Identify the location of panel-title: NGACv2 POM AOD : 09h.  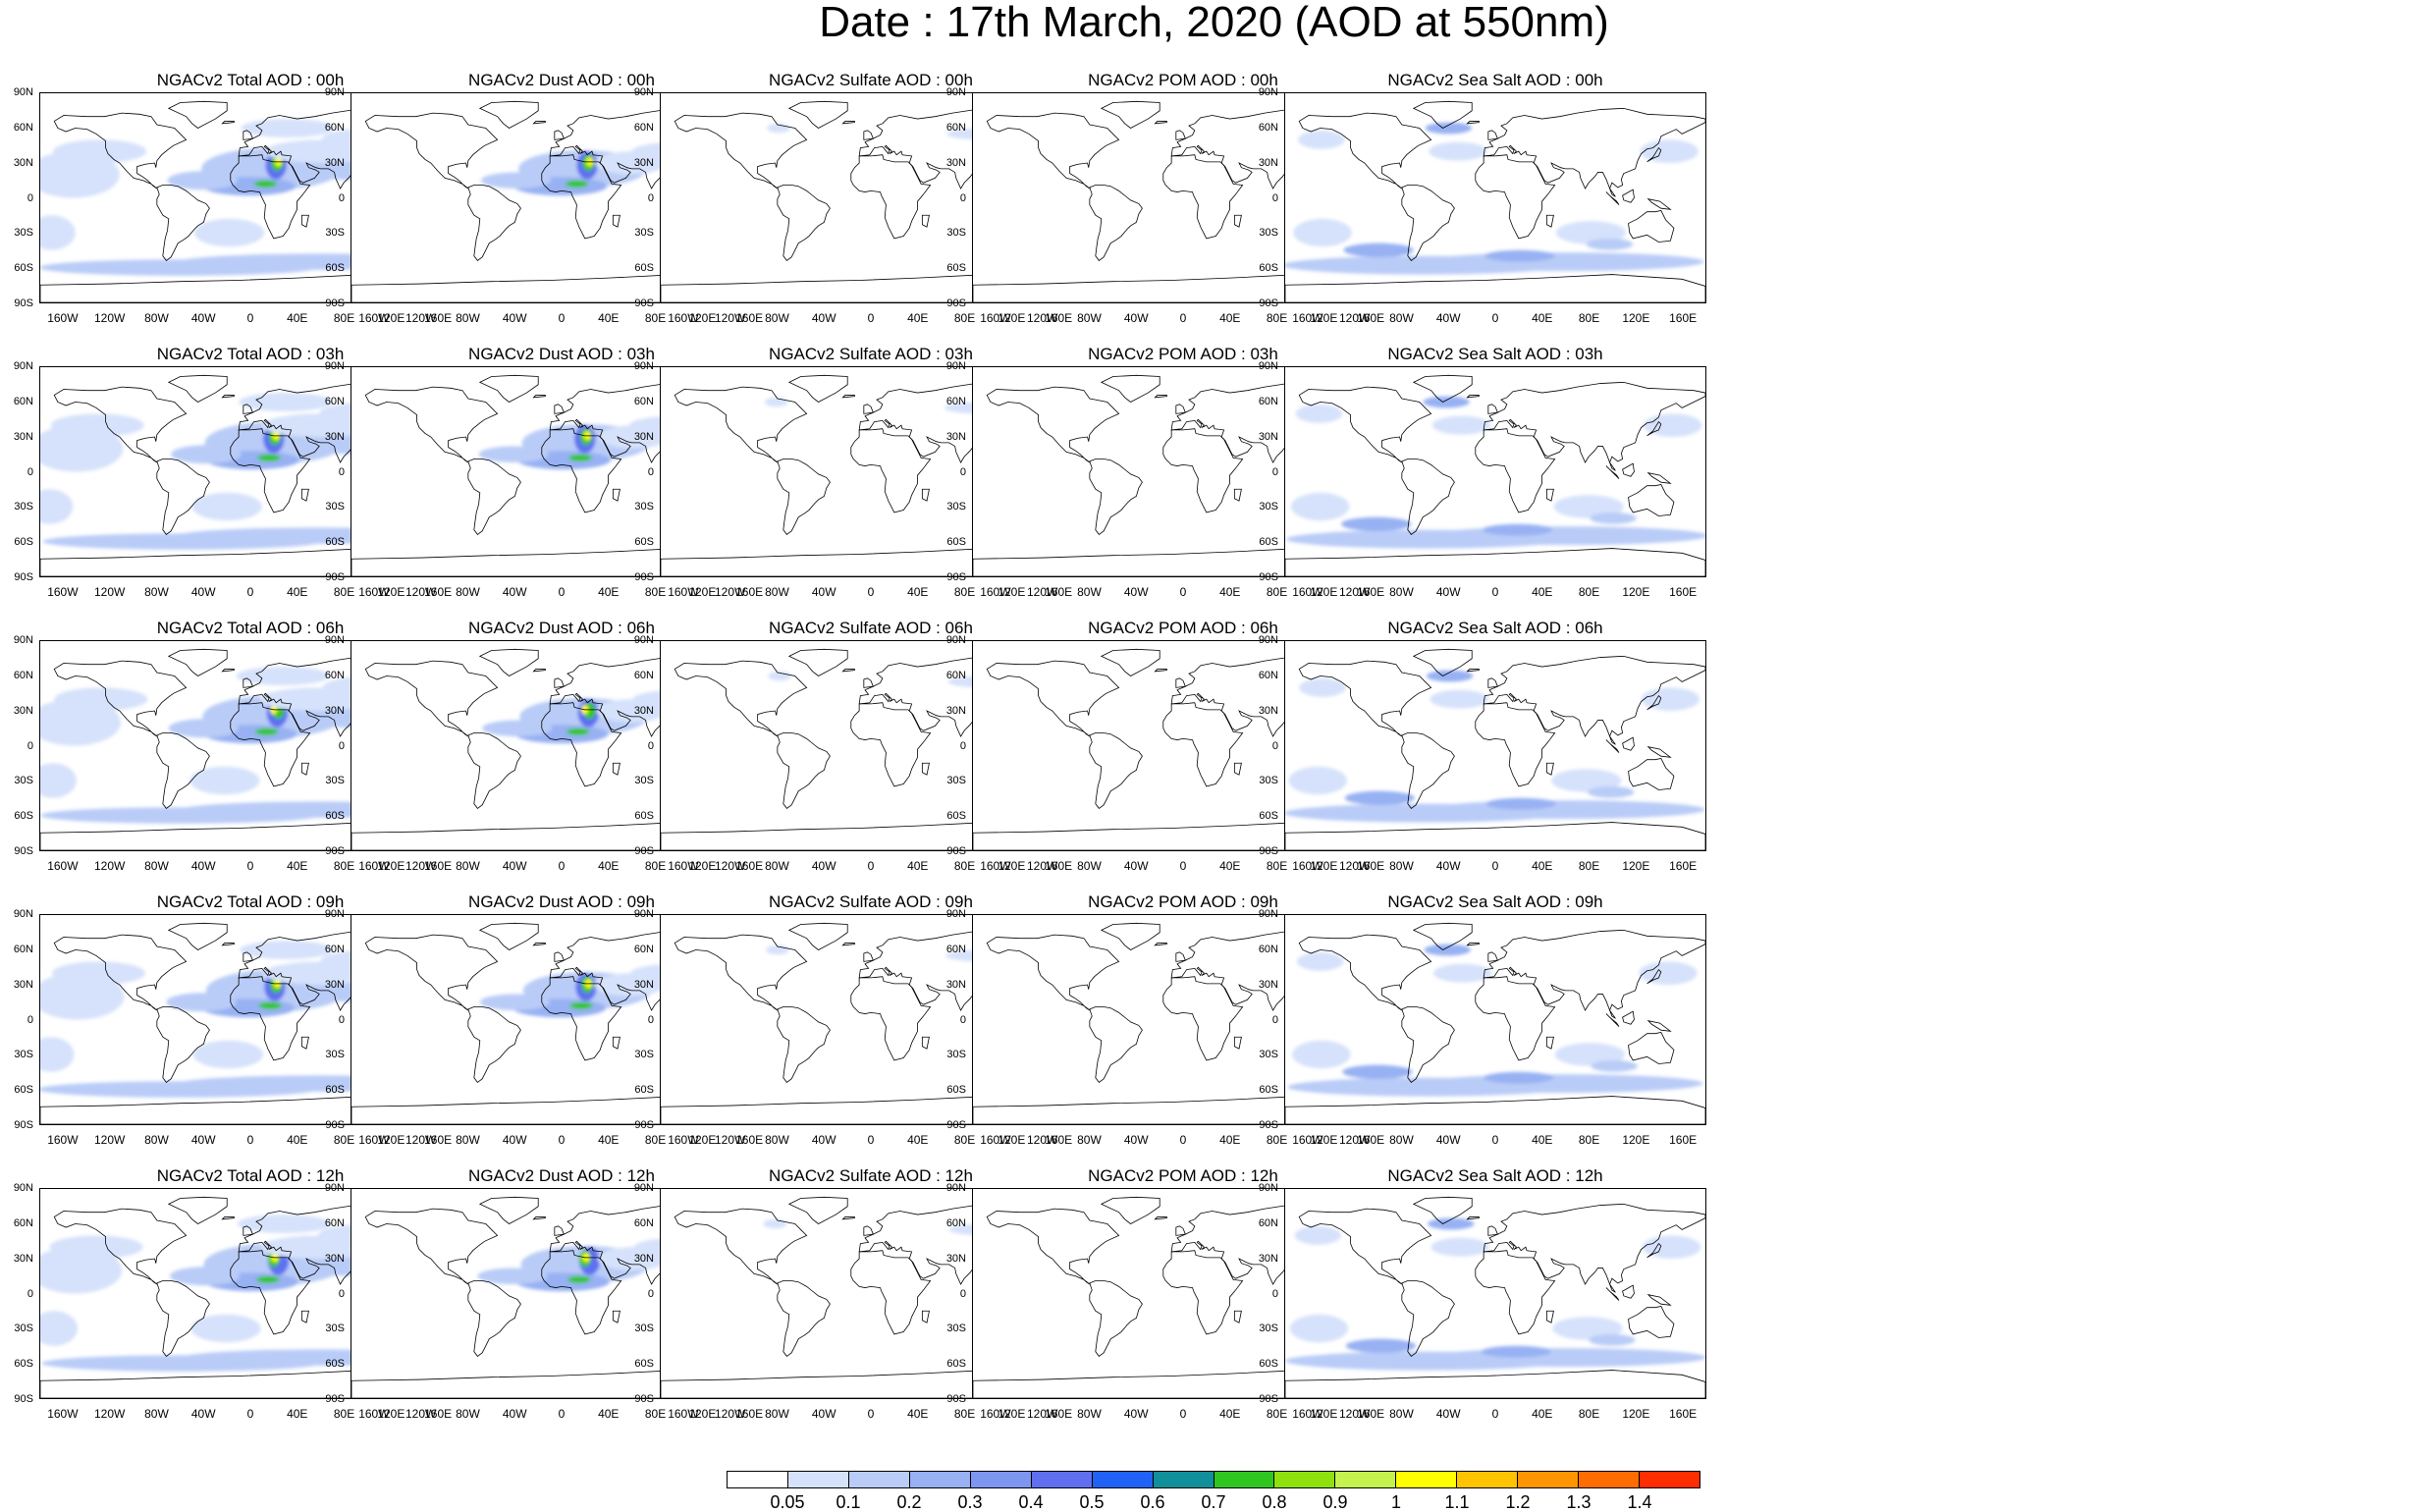
(1183, 902).